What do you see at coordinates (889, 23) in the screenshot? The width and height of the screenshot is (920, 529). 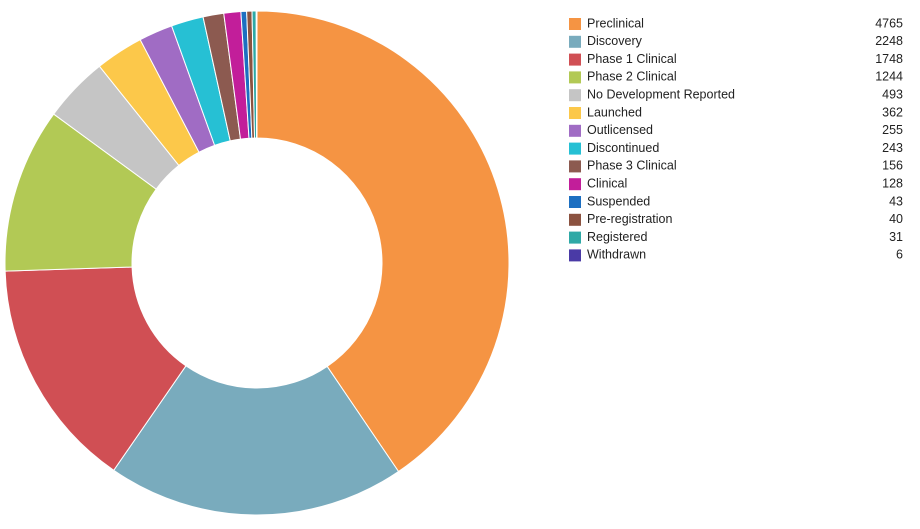 I see `legend-value: 4765` at bounding box center [889, 23].